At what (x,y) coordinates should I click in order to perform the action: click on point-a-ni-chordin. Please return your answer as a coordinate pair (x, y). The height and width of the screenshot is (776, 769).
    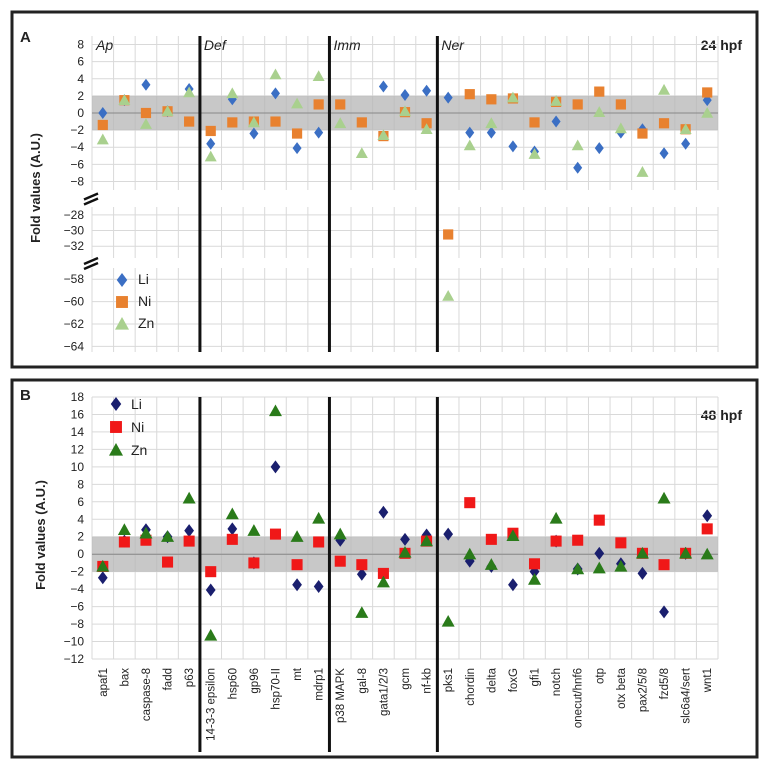
    Looking at the image, I should click on (469, 94).